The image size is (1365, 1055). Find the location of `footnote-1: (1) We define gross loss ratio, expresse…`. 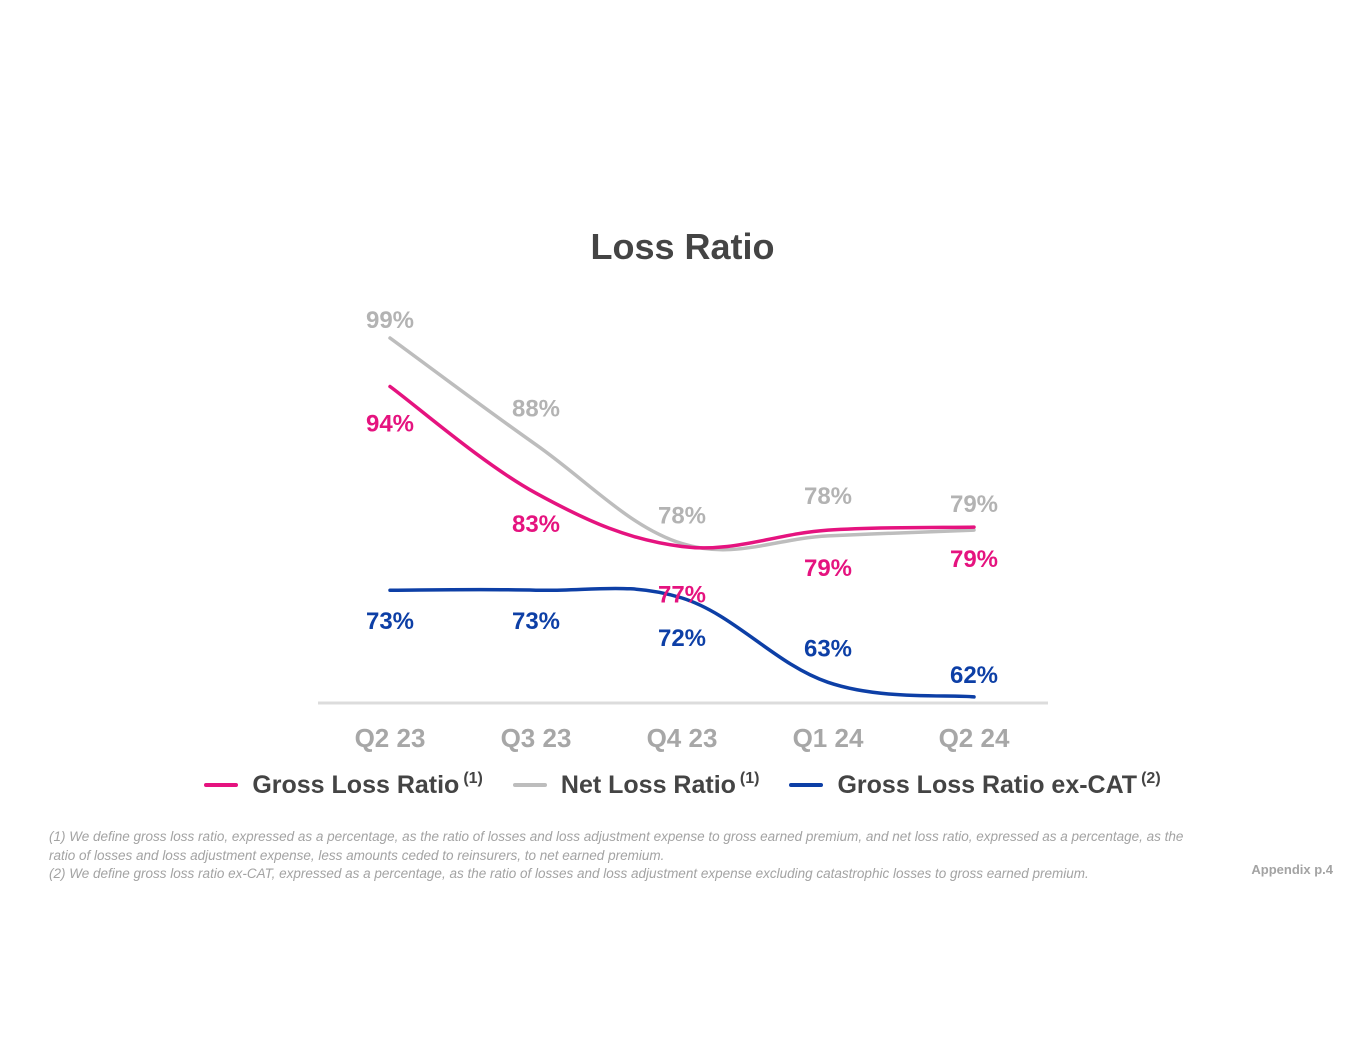

footnote-1: (1) We define gross loss ratio, expresse… is located at coordinates (616, 846).